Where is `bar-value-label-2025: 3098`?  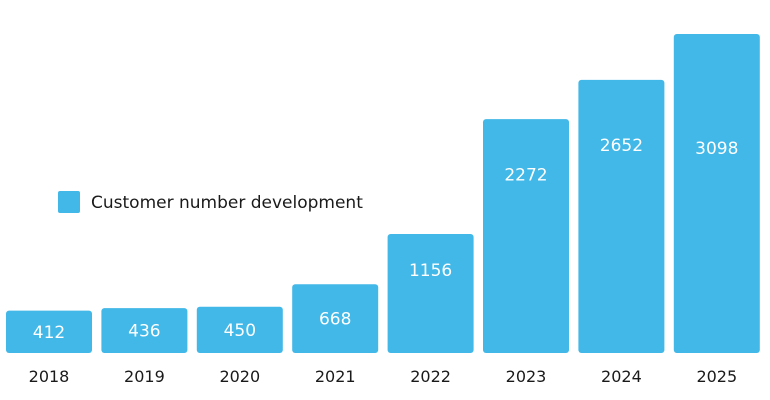
bar-value-label-2025: 3098 is located at coordinates (716, 149).